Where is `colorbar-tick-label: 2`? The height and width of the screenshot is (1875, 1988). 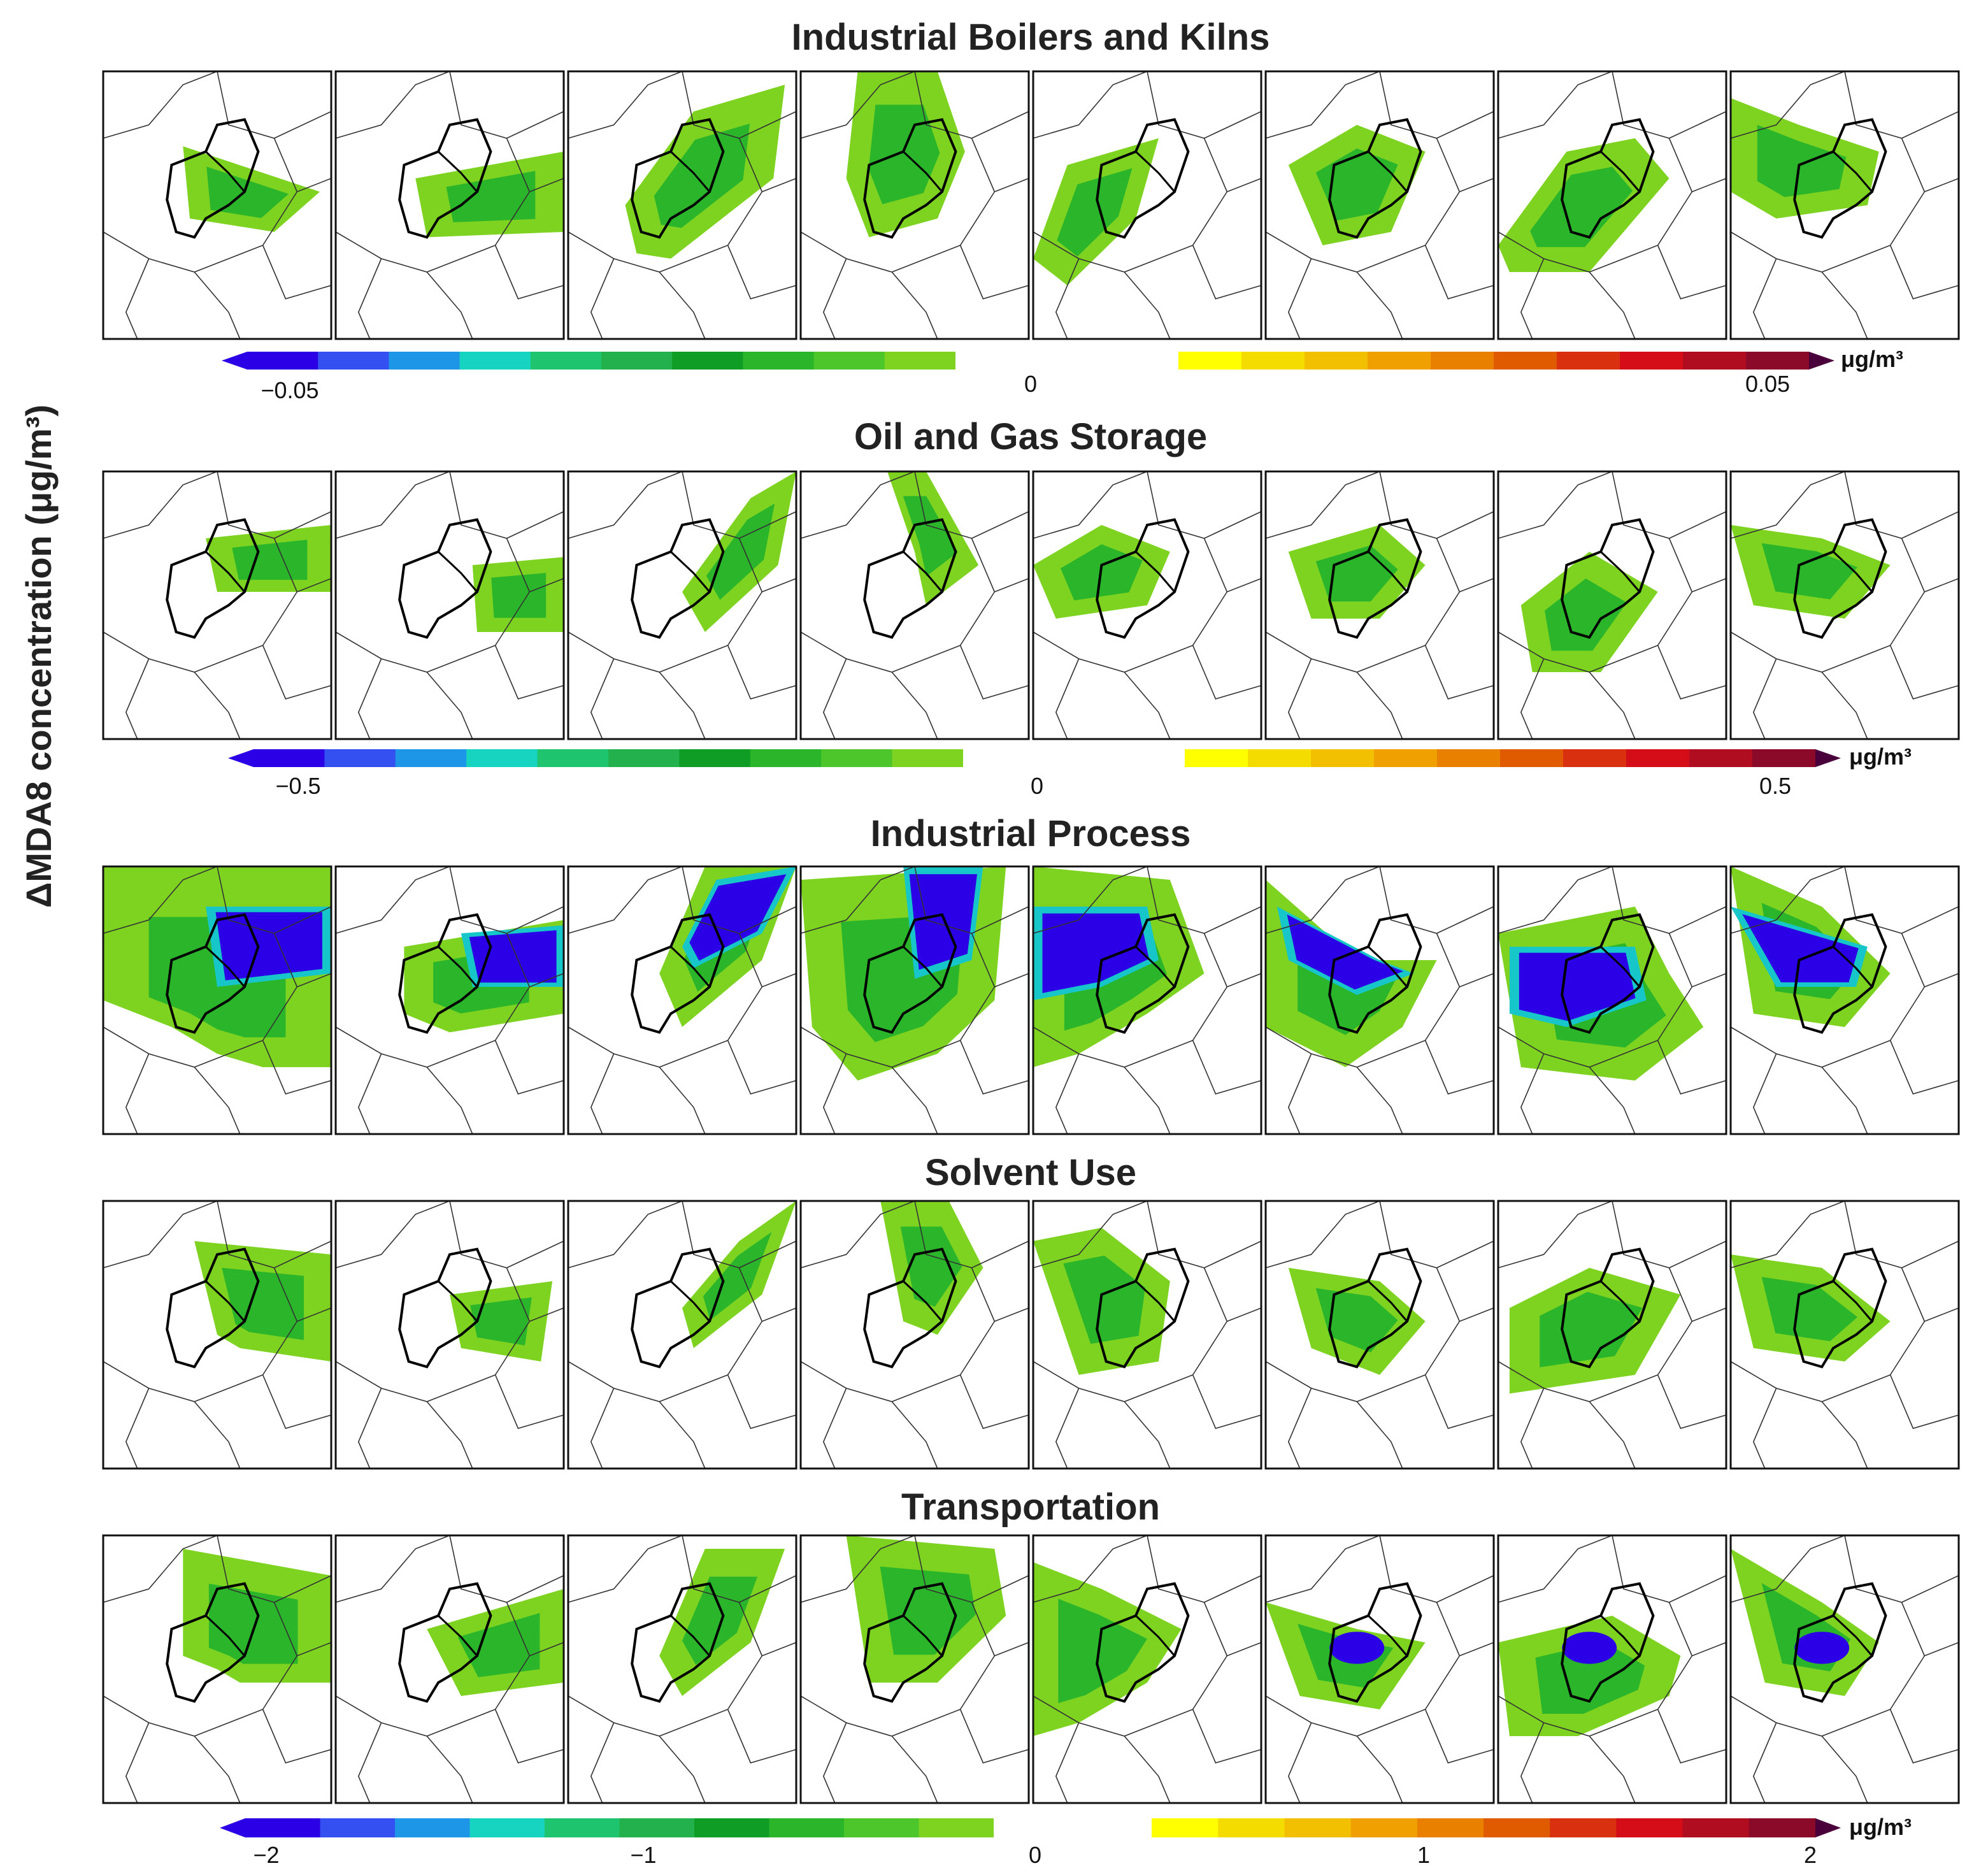
colorbar-tick-label: 2 is located at coordinates (1810, 1855).